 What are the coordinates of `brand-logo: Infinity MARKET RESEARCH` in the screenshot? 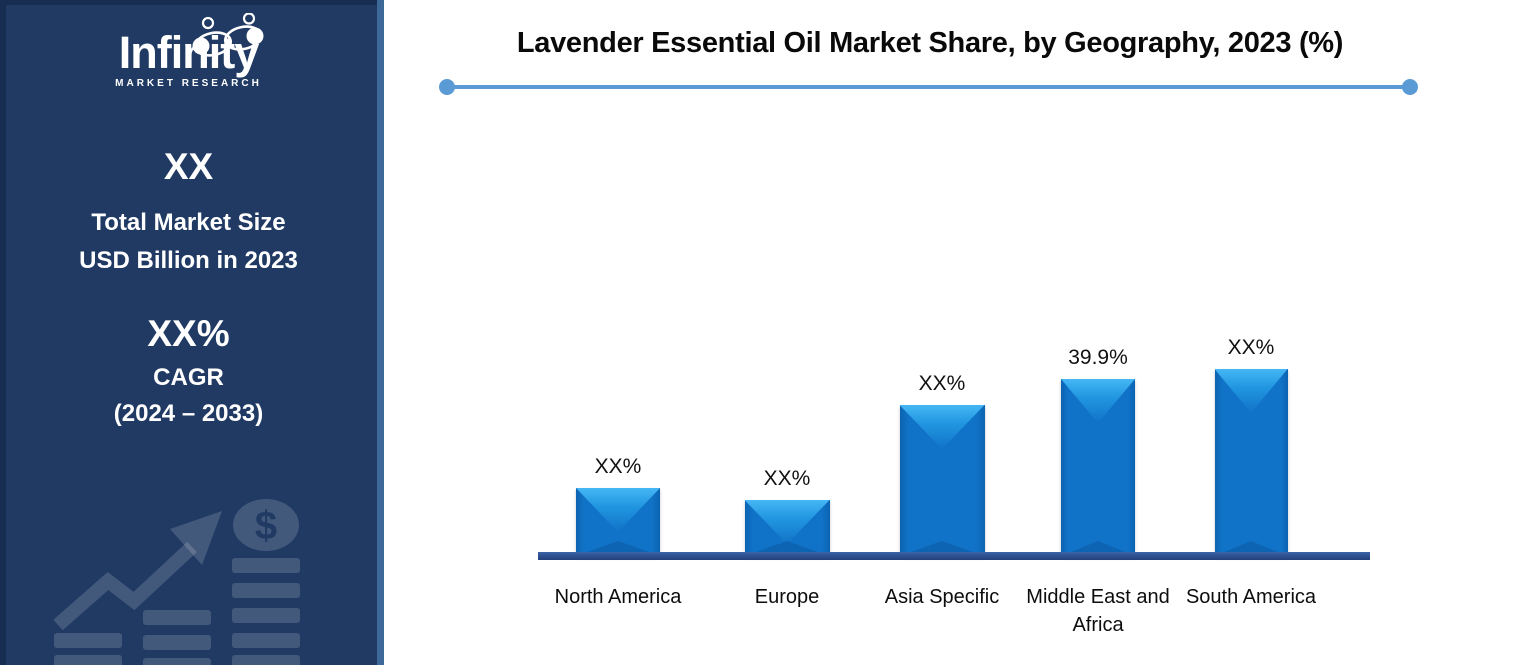 It's located at (189, 51).